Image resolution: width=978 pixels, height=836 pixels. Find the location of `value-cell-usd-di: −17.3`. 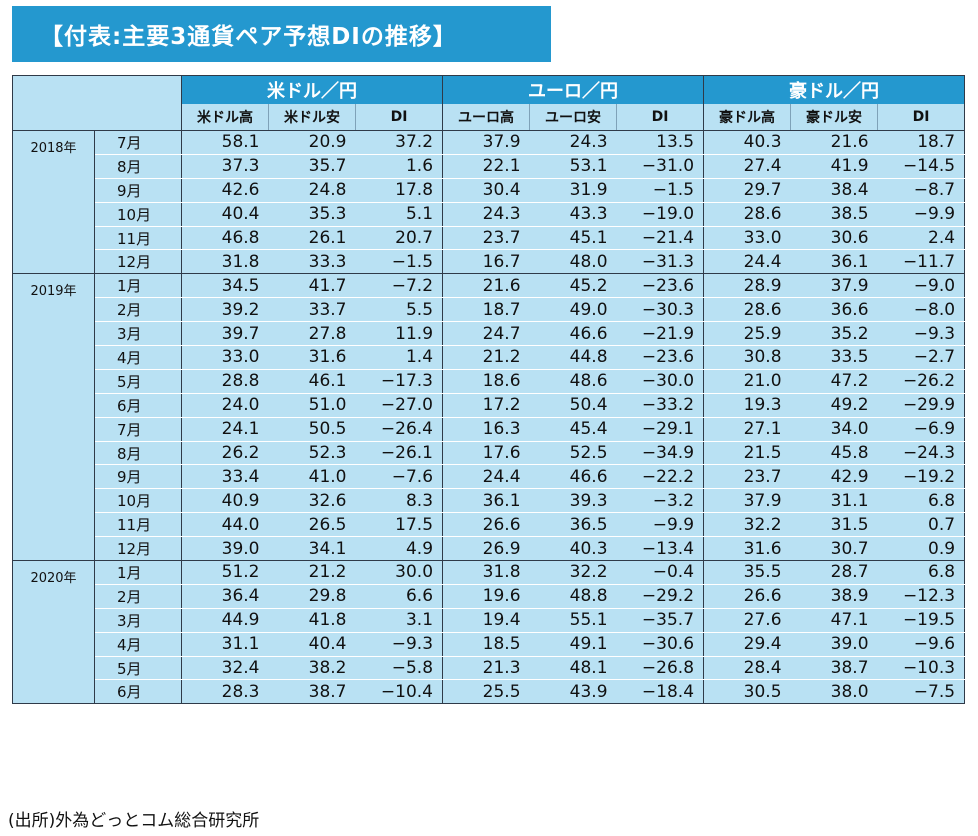

value-cell-usd-di: −17.3 is located at coordinates (399, 381).